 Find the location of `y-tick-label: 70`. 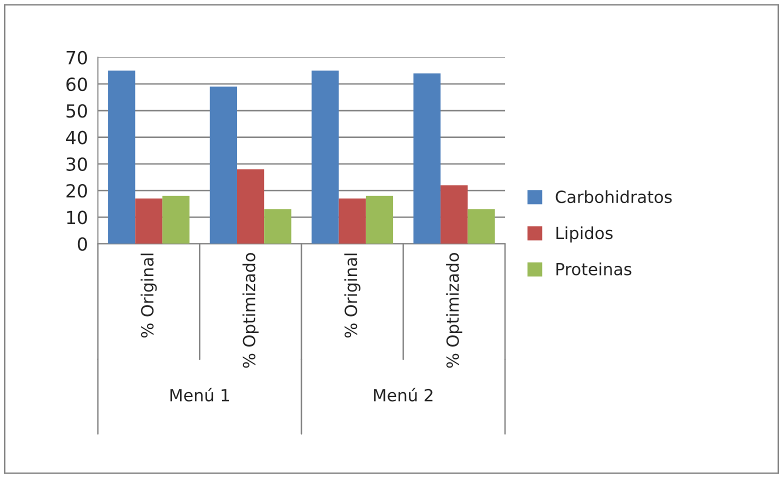

y-tick-label: 70 is located at coordinates (76, 57).